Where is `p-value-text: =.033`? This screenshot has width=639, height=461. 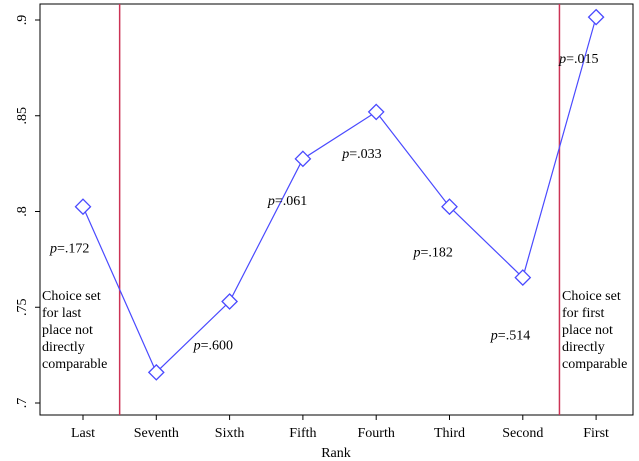
p-value-text: =.033 is located at coordinates (365, 154).